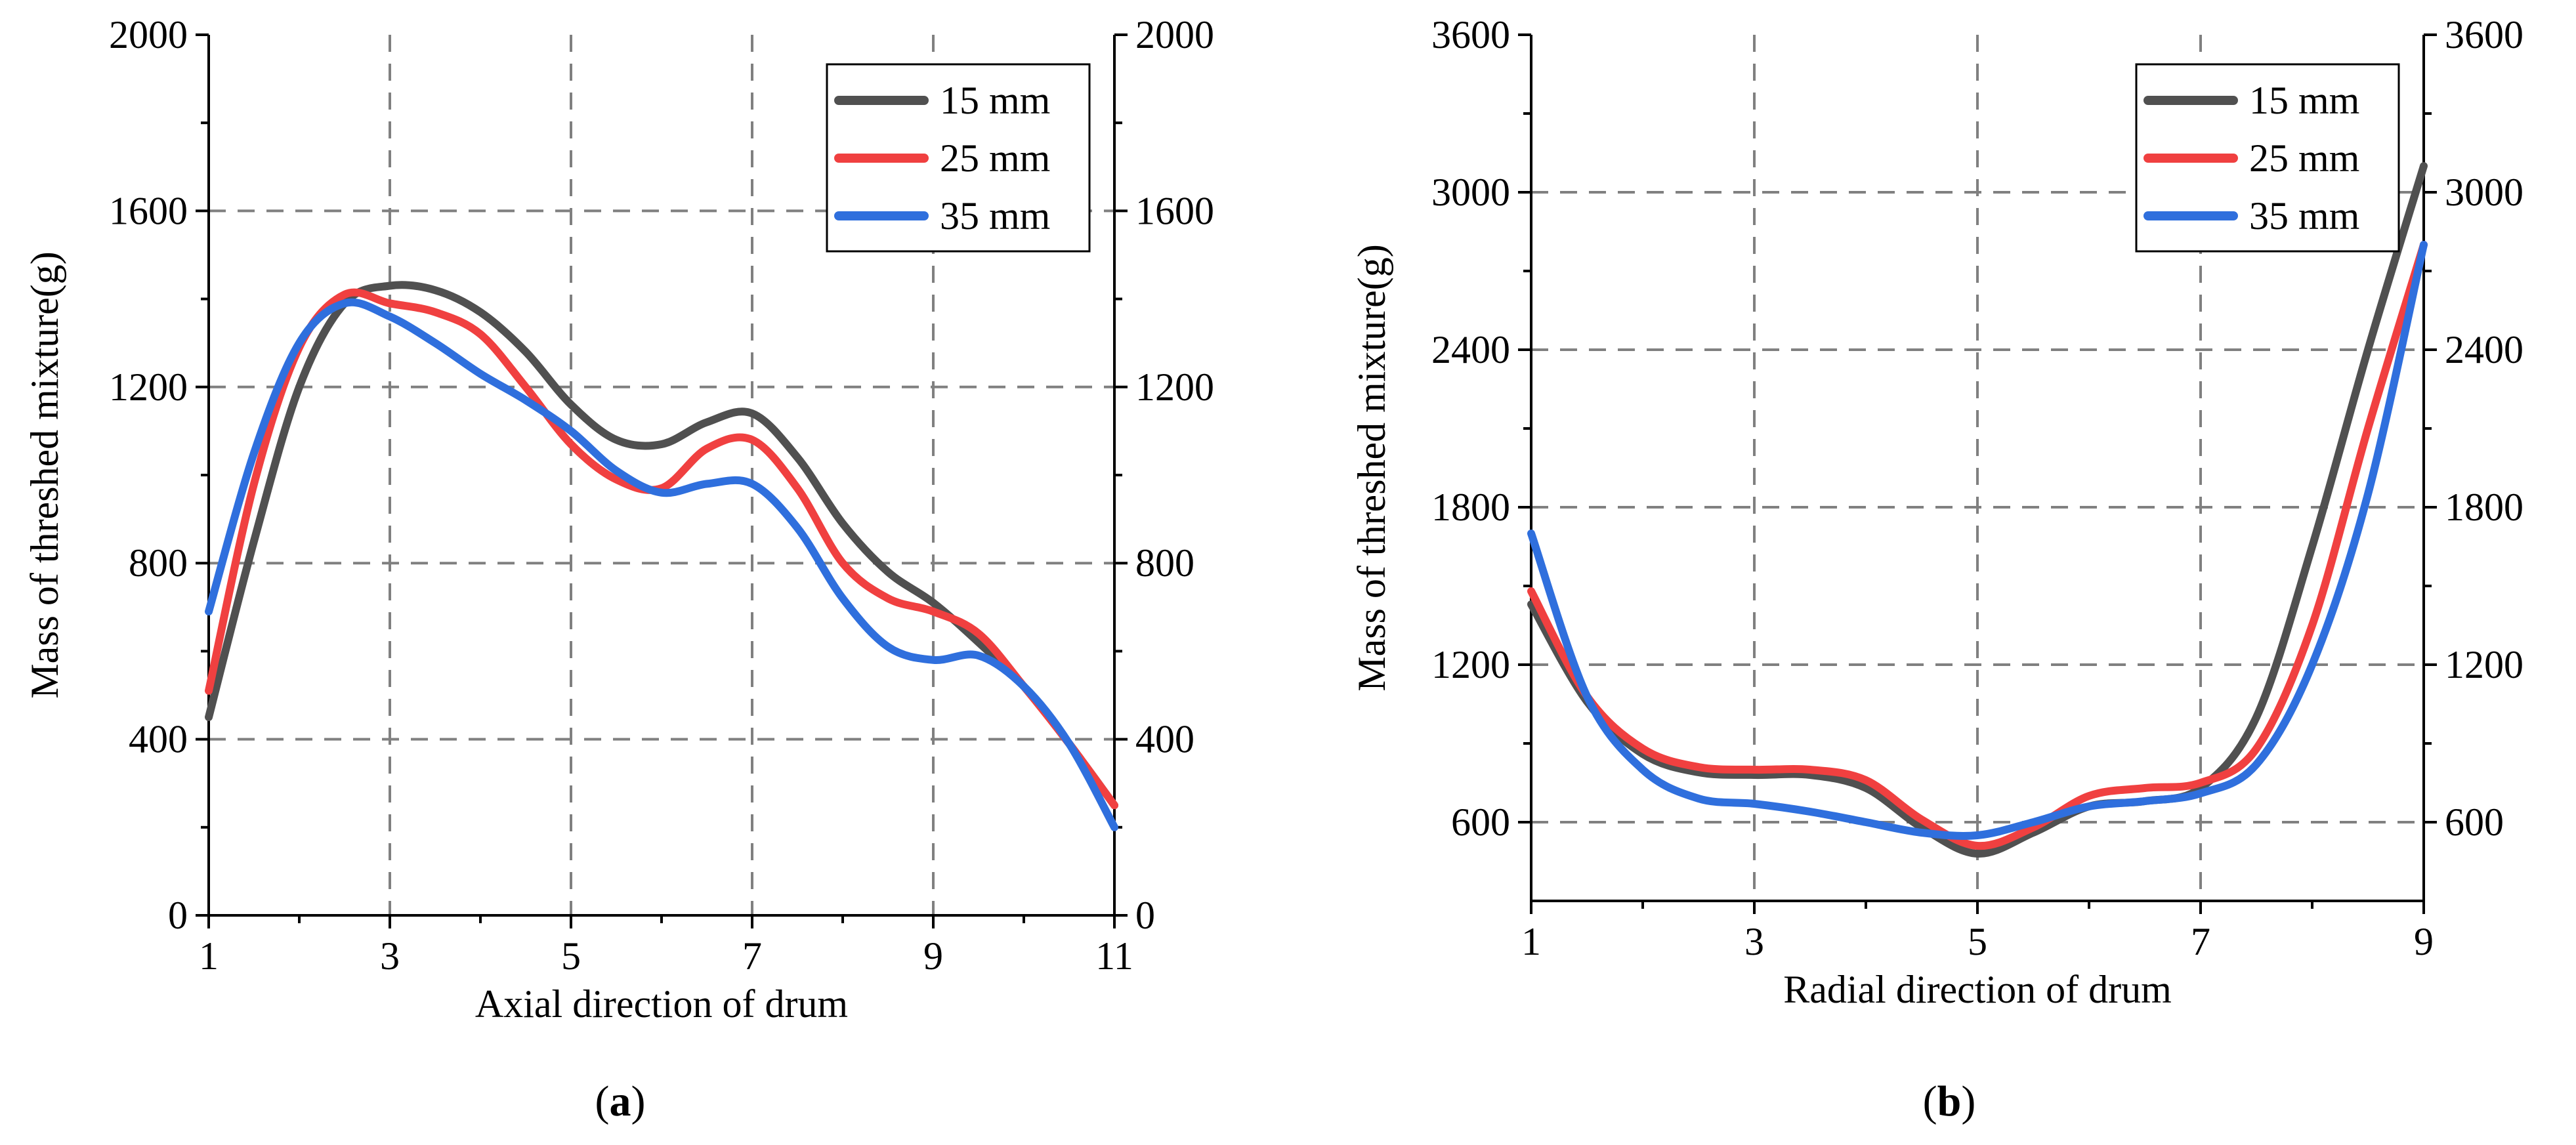 This screenshot has width=2576, height=1145. Describe the element at coordinates (1174, 34) in the screenshot. I see `y-tick-label-right: 2000` at that location.